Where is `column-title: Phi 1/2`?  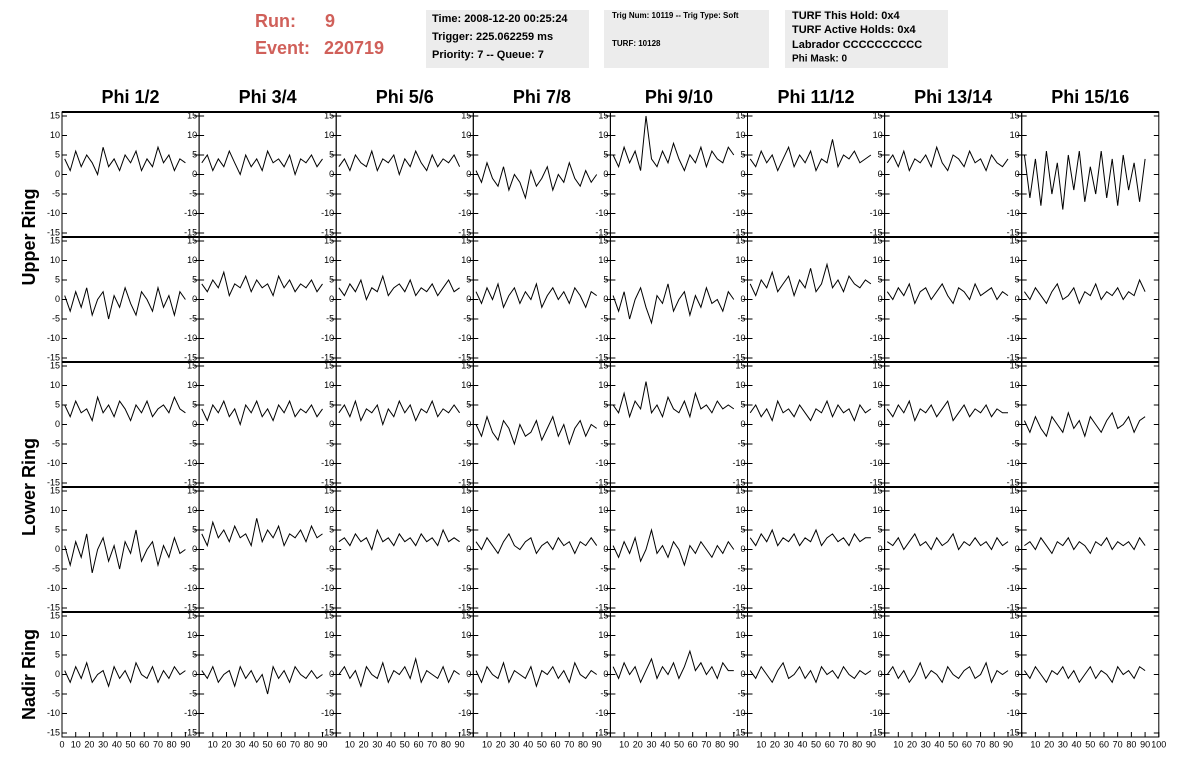
column-title: Phi 1/2 is located at coordinates (131, 97).